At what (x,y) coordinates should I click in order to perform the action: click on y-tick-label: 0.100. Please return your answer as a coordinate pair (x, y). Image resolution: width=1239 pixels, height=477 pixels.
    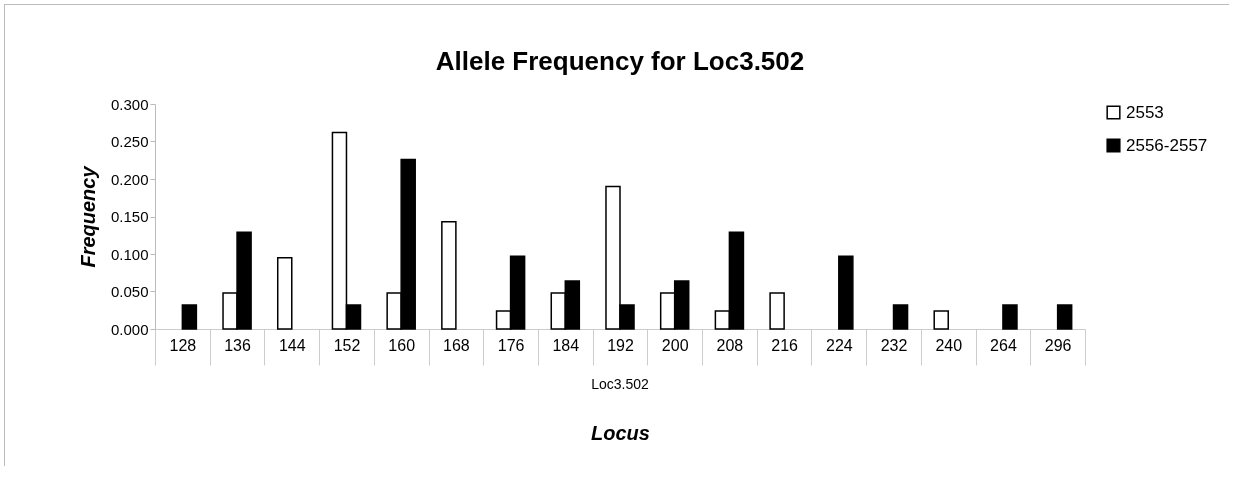
    Looking at the image, I should click on (129, 254).